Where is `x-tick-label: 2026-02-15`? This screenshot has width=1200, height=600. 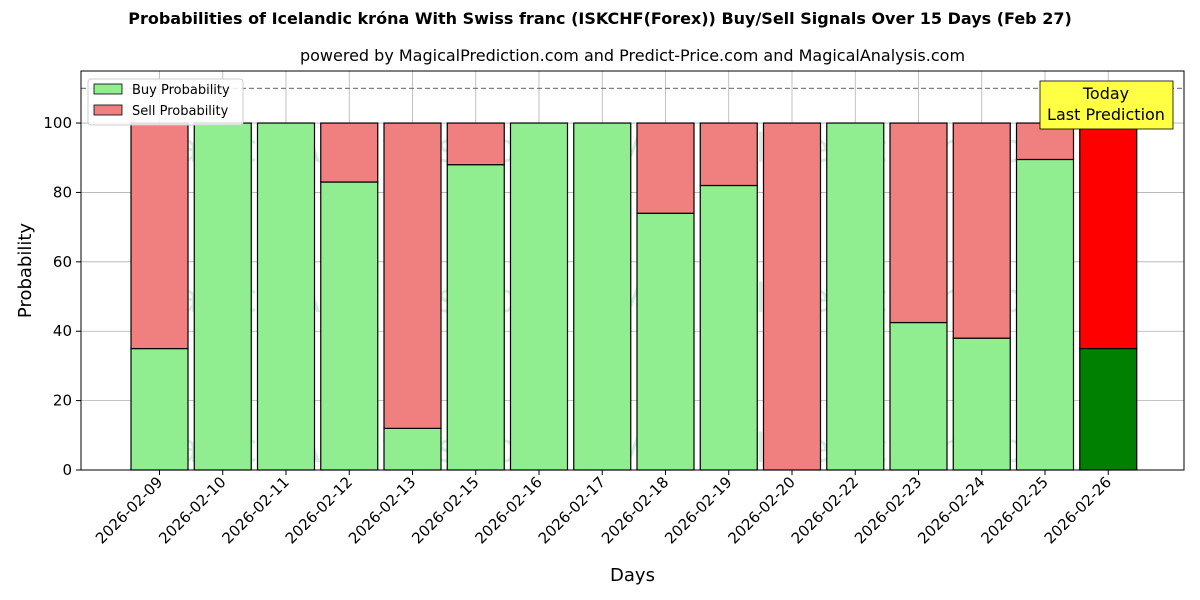
x-tick-label: 2026-02-15 is located at coordinates (445, 510).